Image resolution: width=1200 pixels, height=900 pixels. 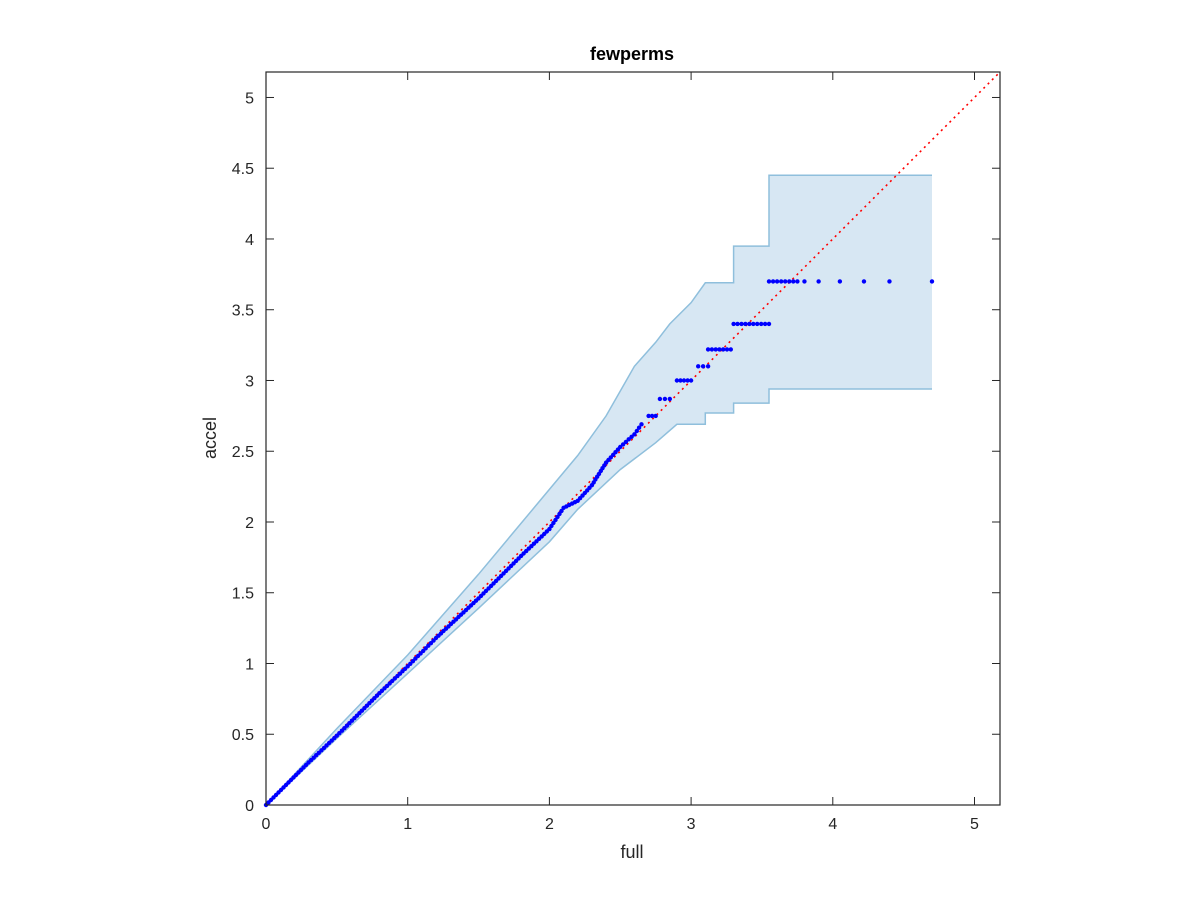 What do you see at coordinates (631, 852) in the screenshot?
I see `x-axis-title: full` at bounding box center [631, 852].